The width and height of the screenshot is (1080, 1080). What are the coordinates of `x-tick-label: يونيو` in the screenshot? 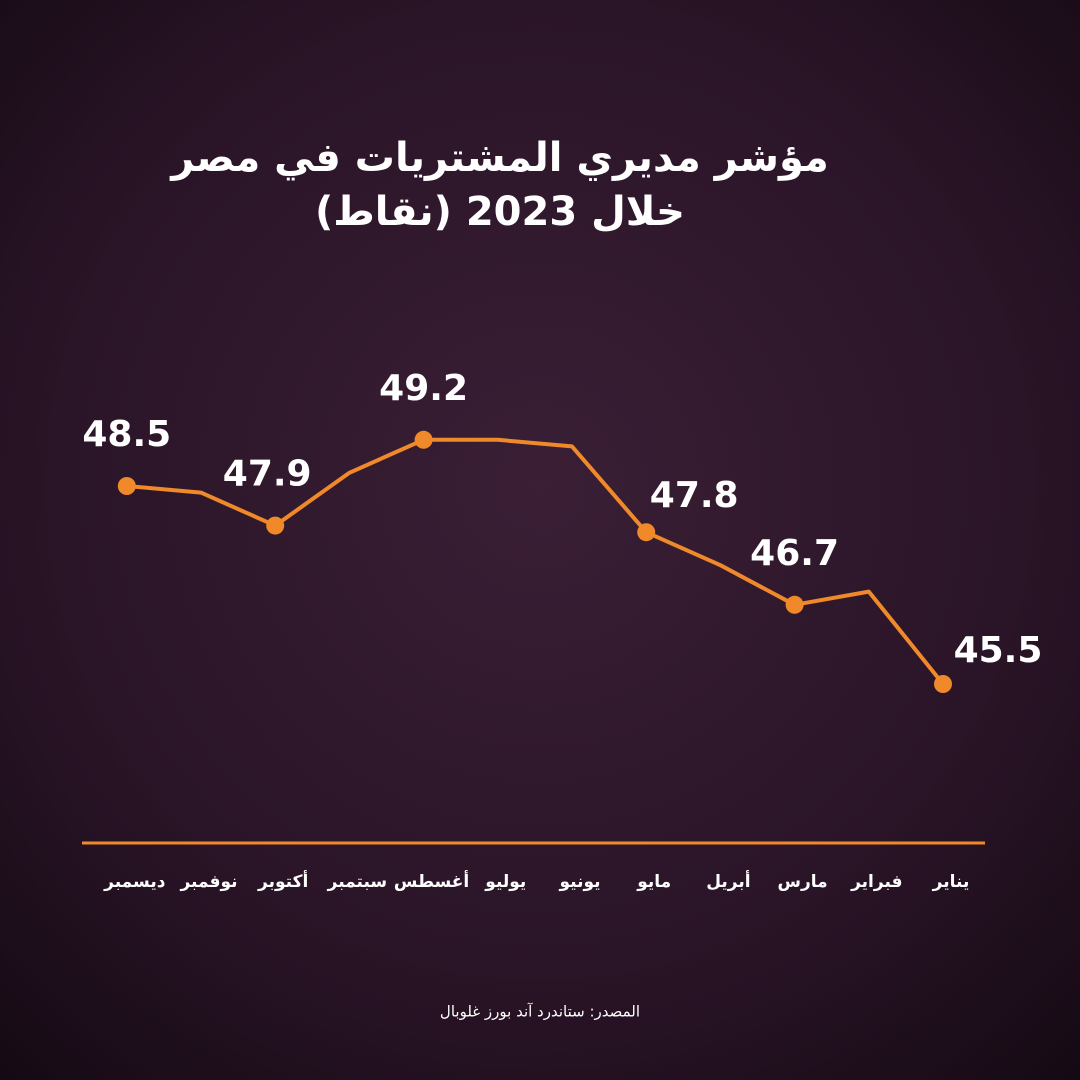 It's located at (579, 882).